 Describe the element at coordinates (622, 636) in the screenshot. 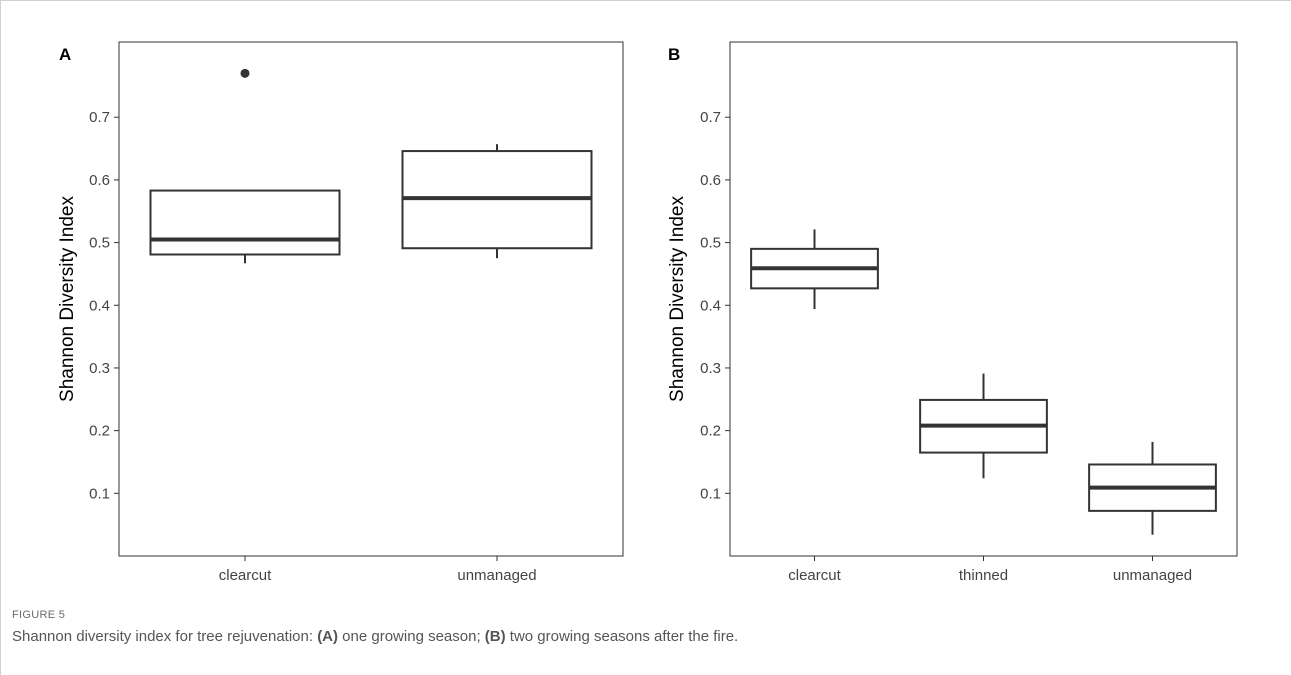

I see `caption-segment: two growing seasons after the fire.` at that location.